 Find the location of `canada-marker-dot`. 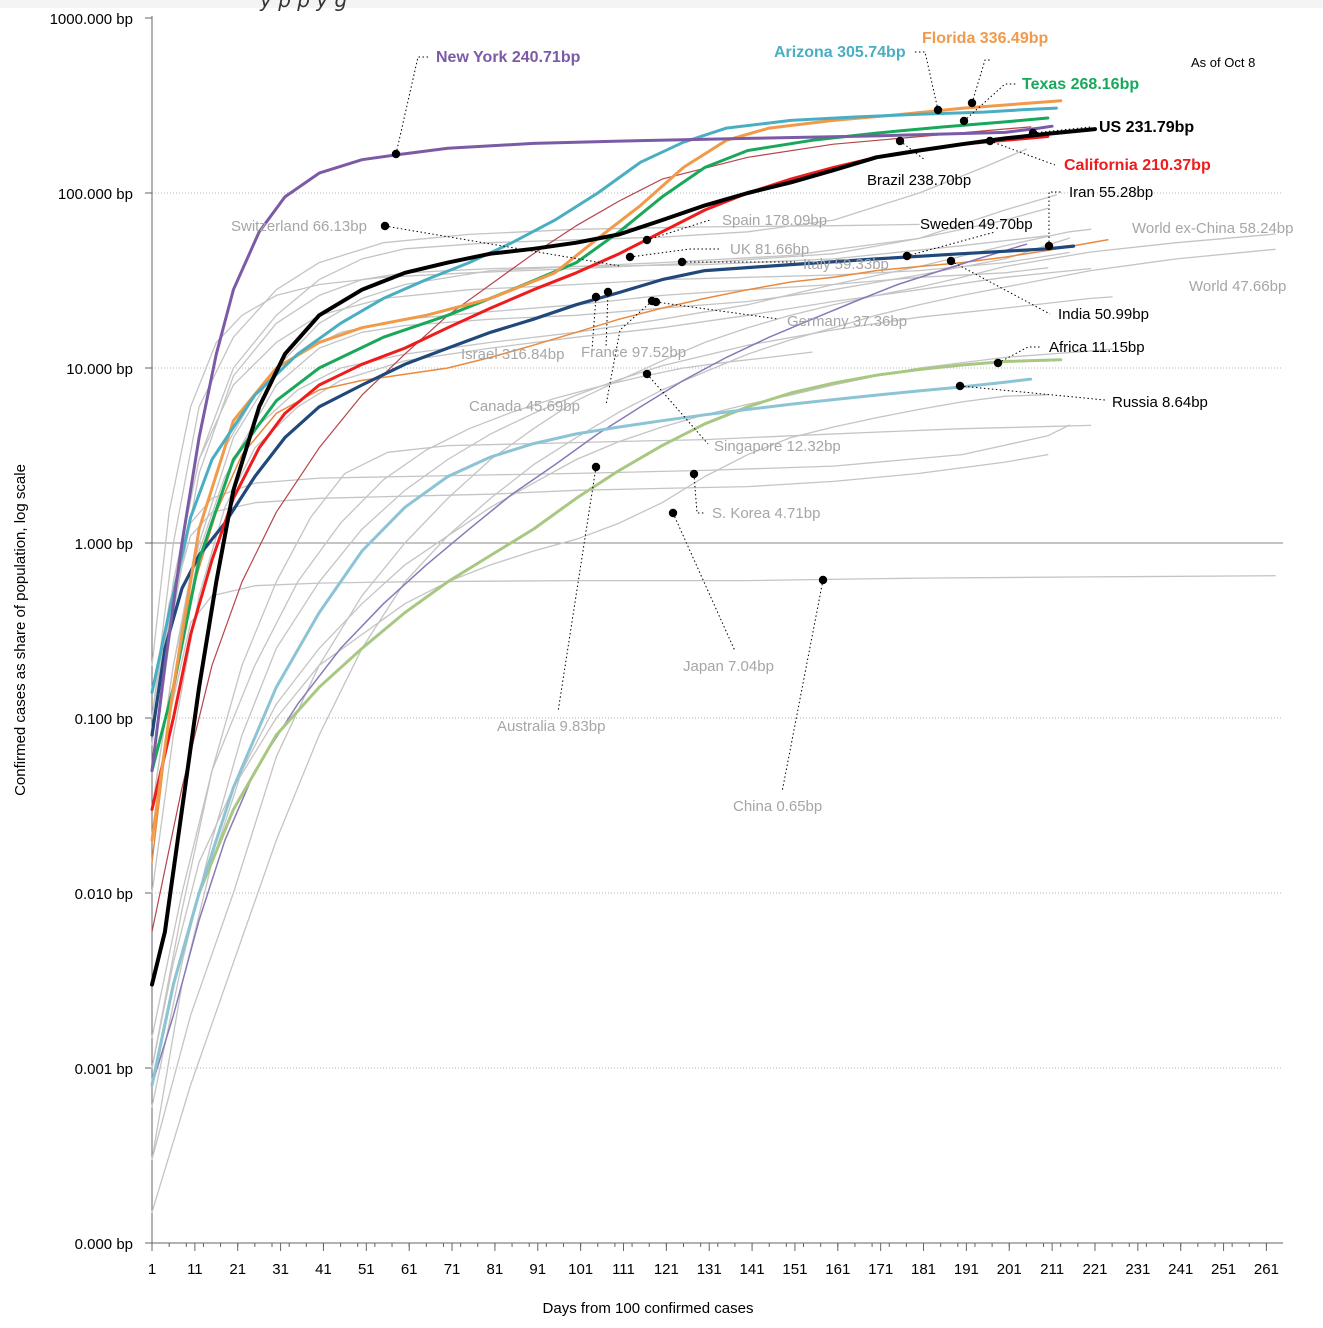

canada-marker-dot is located at coordinates (652, 301).